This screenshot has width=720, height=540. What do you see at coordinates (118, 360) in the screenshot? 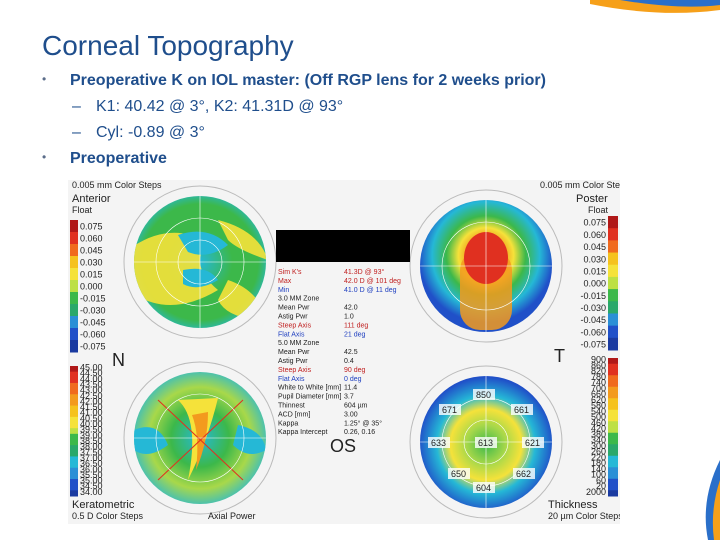
I see `nasal-marker: N` at bounding box center [118, 360].